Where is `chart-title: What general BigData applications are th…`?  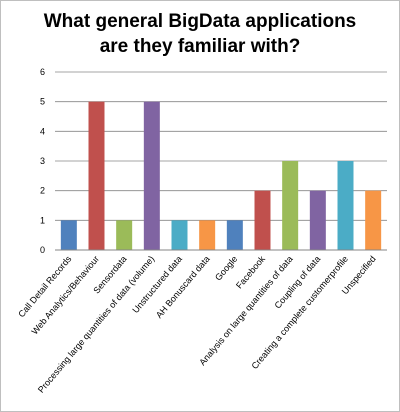 chart-title: What general BigData applications are th… is located at coordinates (200, 34).